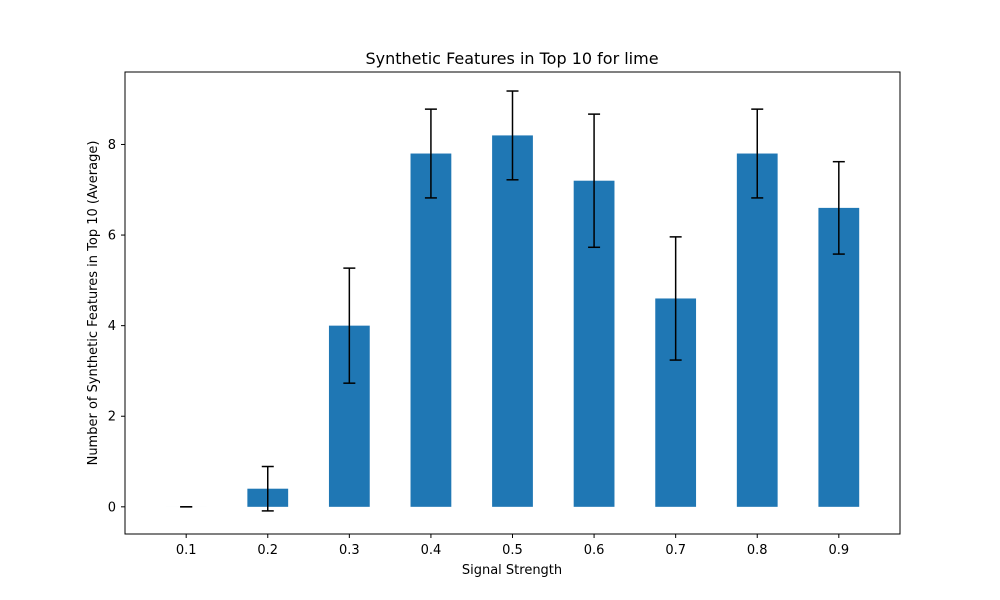 The image size is (1000, 600). What do you see at coordinates (112, 236) in the screenshot?
I see `y-tick-label: 6` at bounding box center [112, 236].